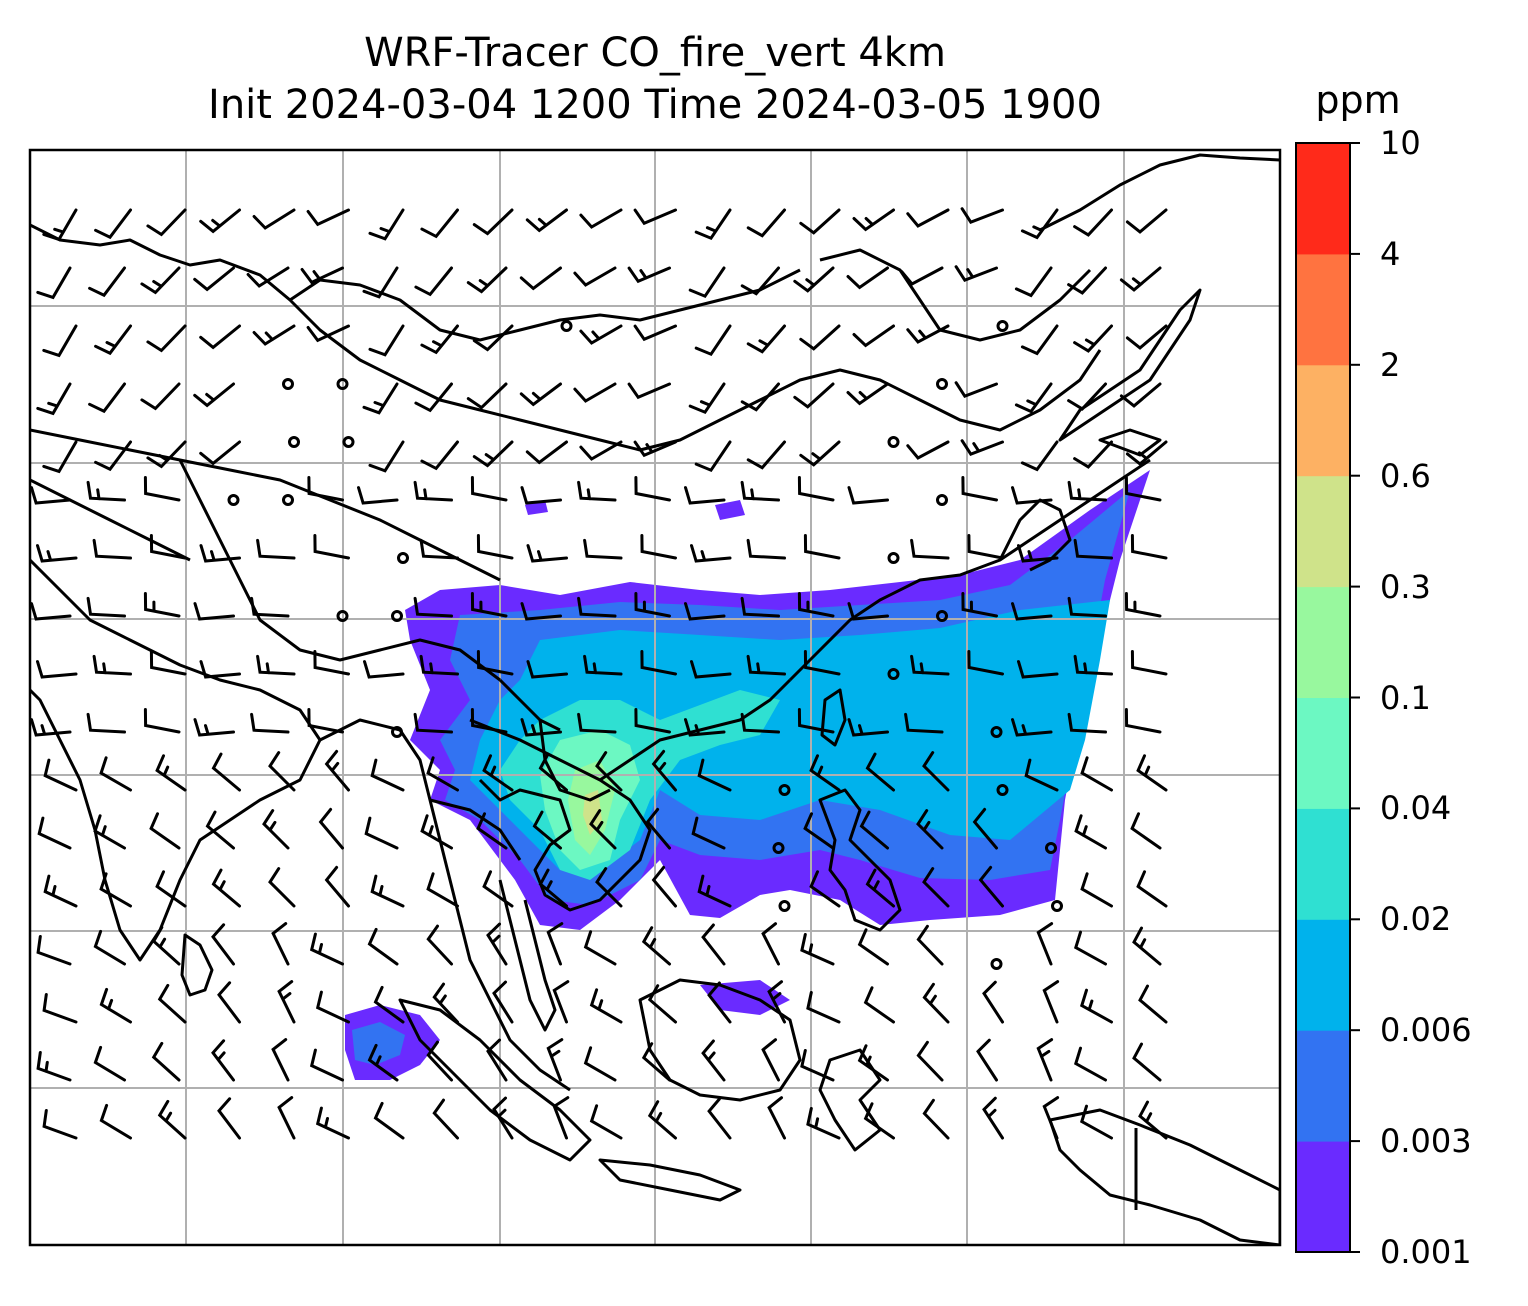 This screenshot has width=1528, height=1306. What do you see at coordinates (1426, 1030) in the screenshot?
I see `colorbar-tick-label: 0.006` at bounding box center [1426, 1030].